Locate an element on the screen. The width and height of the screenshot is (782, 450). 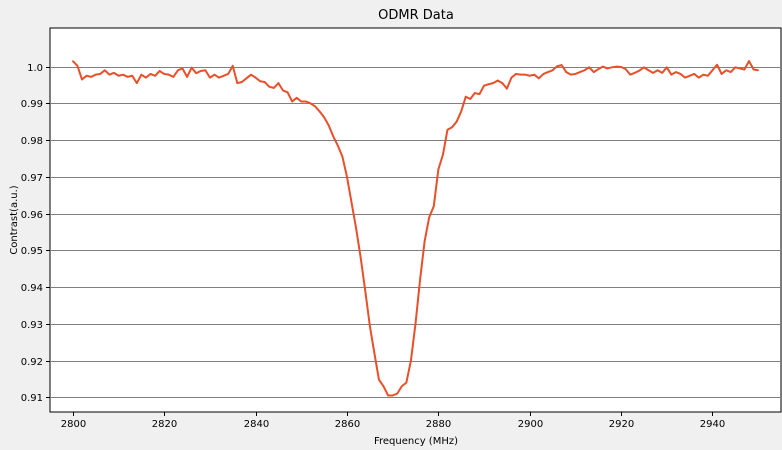
x-tick-label: 2940 is located at coordinates (712, 424).